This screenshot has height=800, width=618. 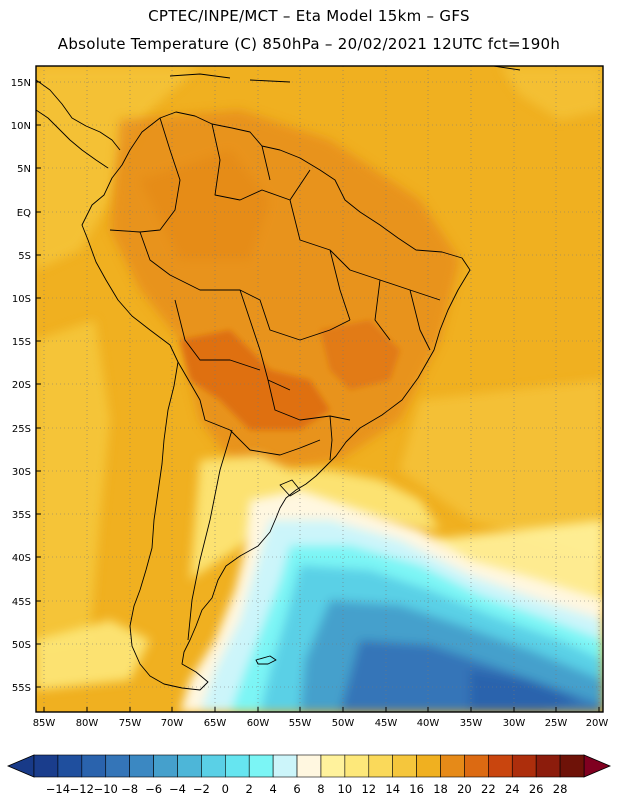 I want to click on lat-label: 15N, so click(x=21, y=83).